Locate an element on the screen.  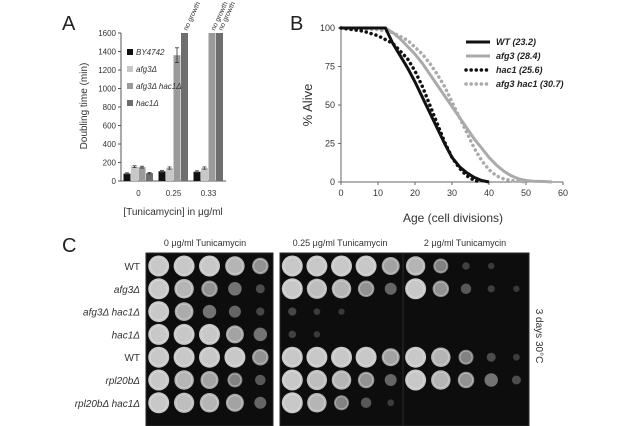
strain-label: hac1Δ is located at coordinates (126, 335).